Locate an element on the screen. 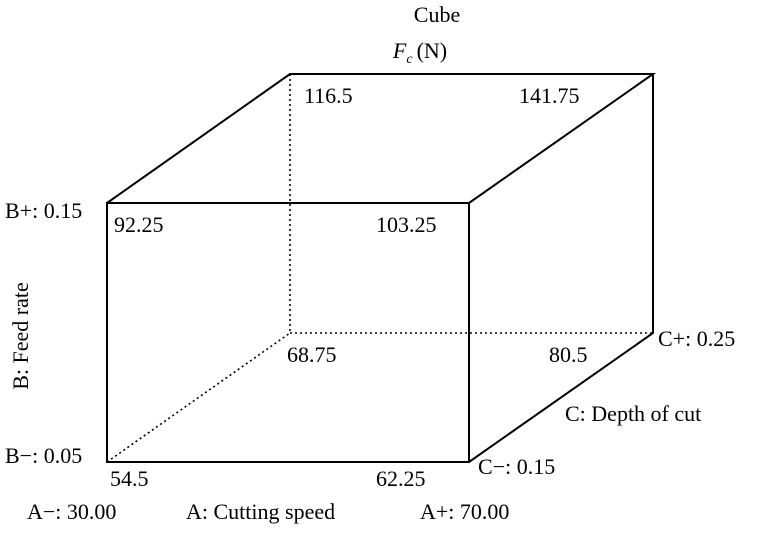 The width and height of the screenshot is (757, 539). factor-c-axis-label: C: Depth of cut is located at coordinates (633, 413).